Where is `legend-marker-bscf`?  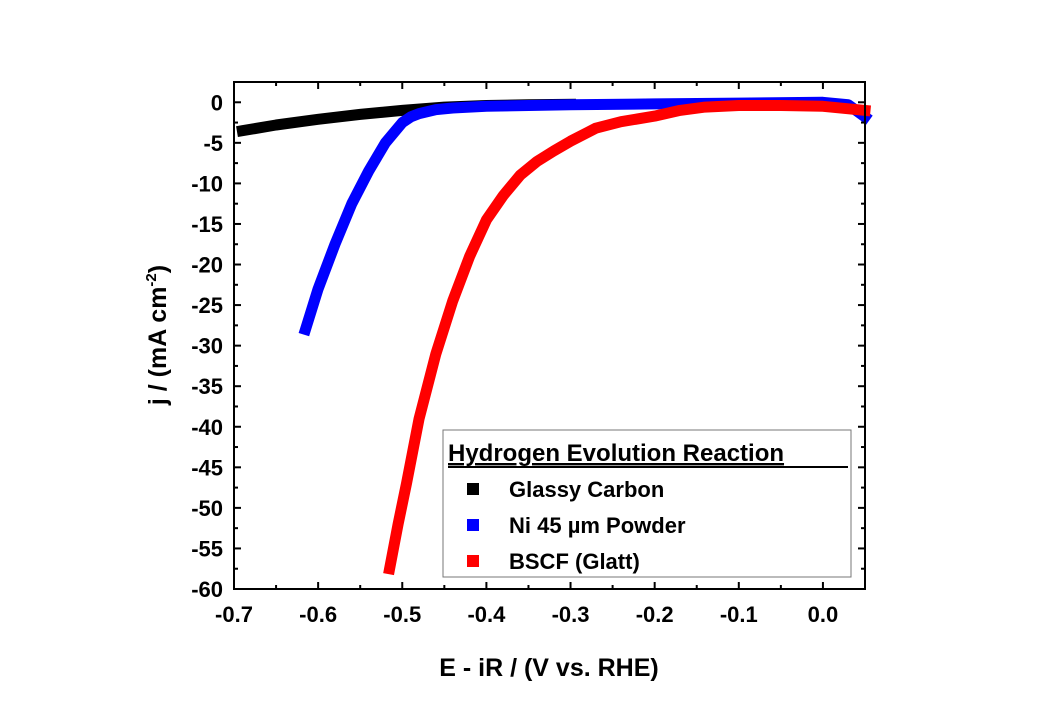
legend-marker-bscf is located at coordinates (473, 561).